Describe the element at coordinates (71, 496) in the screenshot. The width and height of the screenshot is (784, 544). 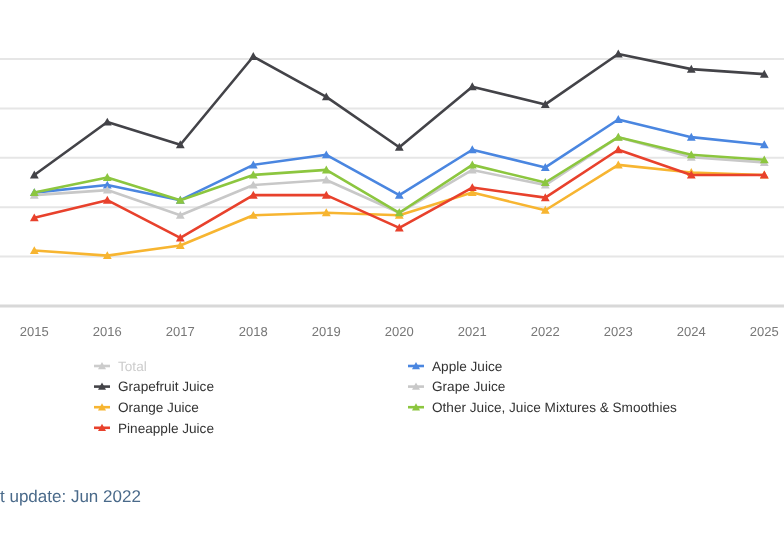
I see `text: t update: Jun 2022` at that location.